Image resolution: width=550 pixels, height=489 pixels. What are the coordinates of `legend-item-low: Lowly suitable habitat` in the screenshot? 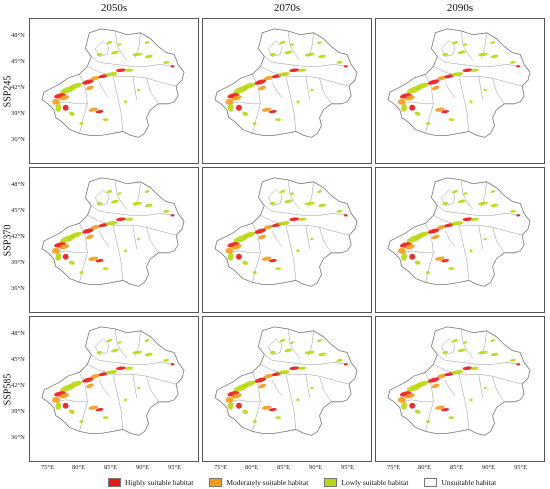 It's located at (366, 482).